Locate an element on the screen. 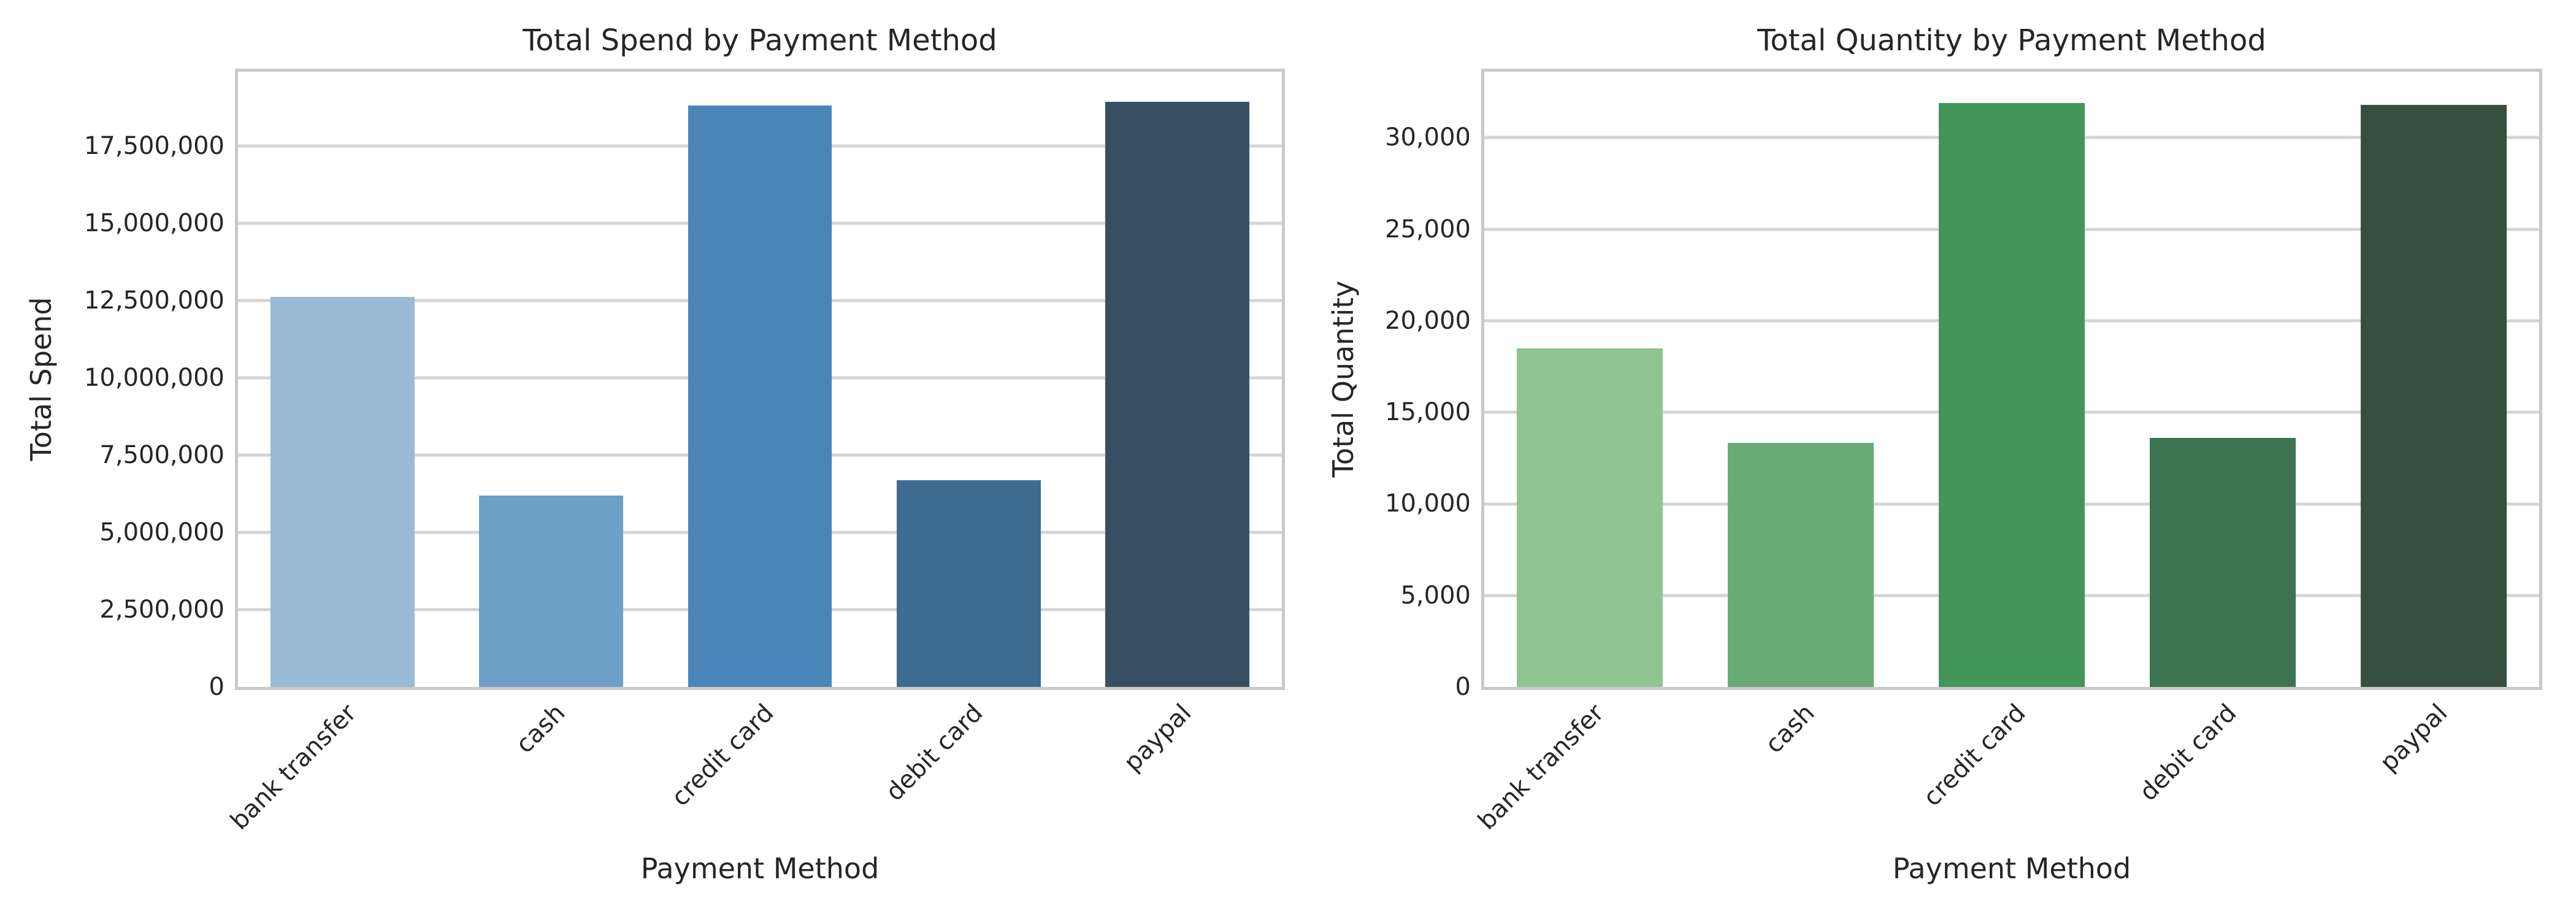  y-tick-label: 20,000 is located at coordinates (1428, 320).